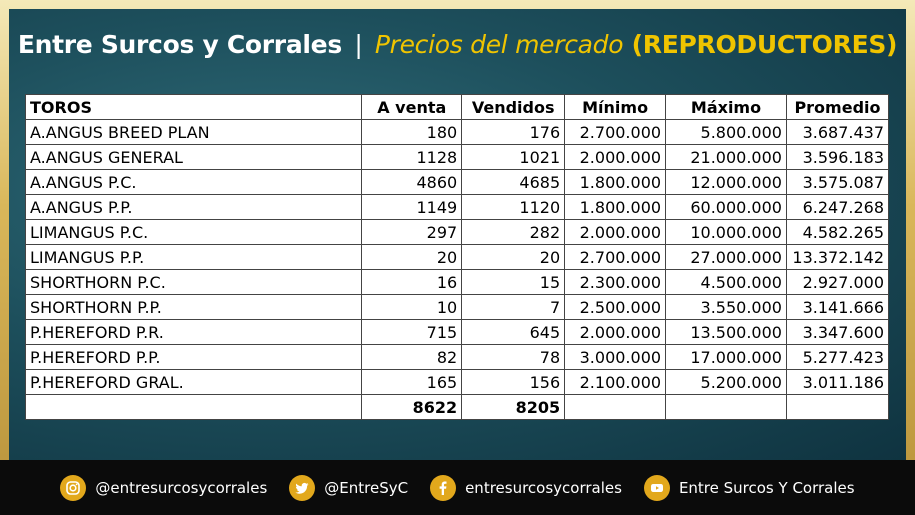  What do you see at coordinates (726, 232) in the screenshot?
I see `value-cell: 10.000.000` at bounding box center [726, 232].